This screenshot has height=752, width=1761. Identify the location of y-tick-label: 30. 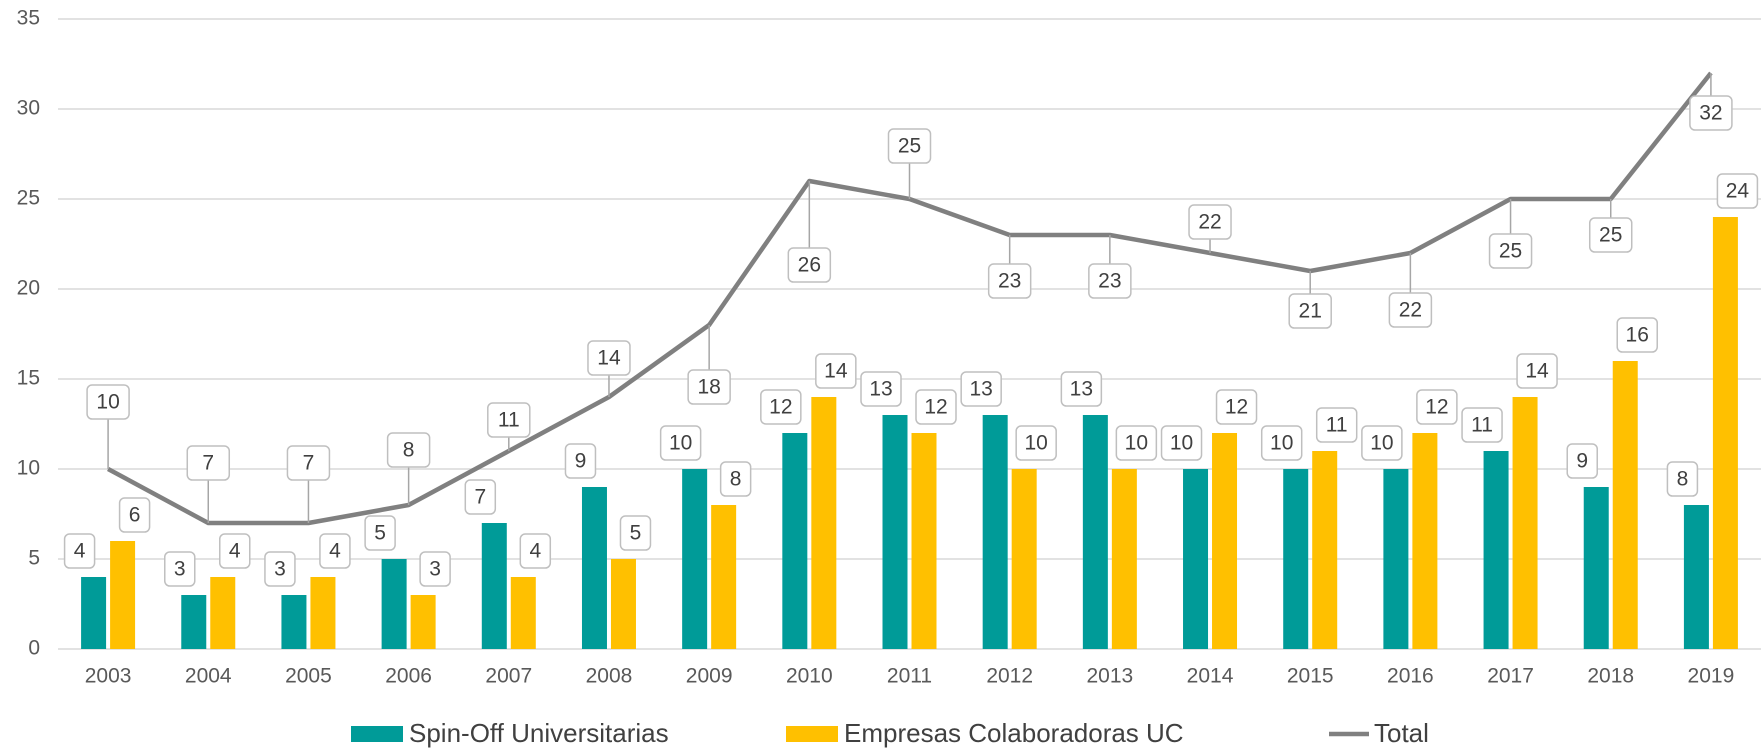
(28, 108).